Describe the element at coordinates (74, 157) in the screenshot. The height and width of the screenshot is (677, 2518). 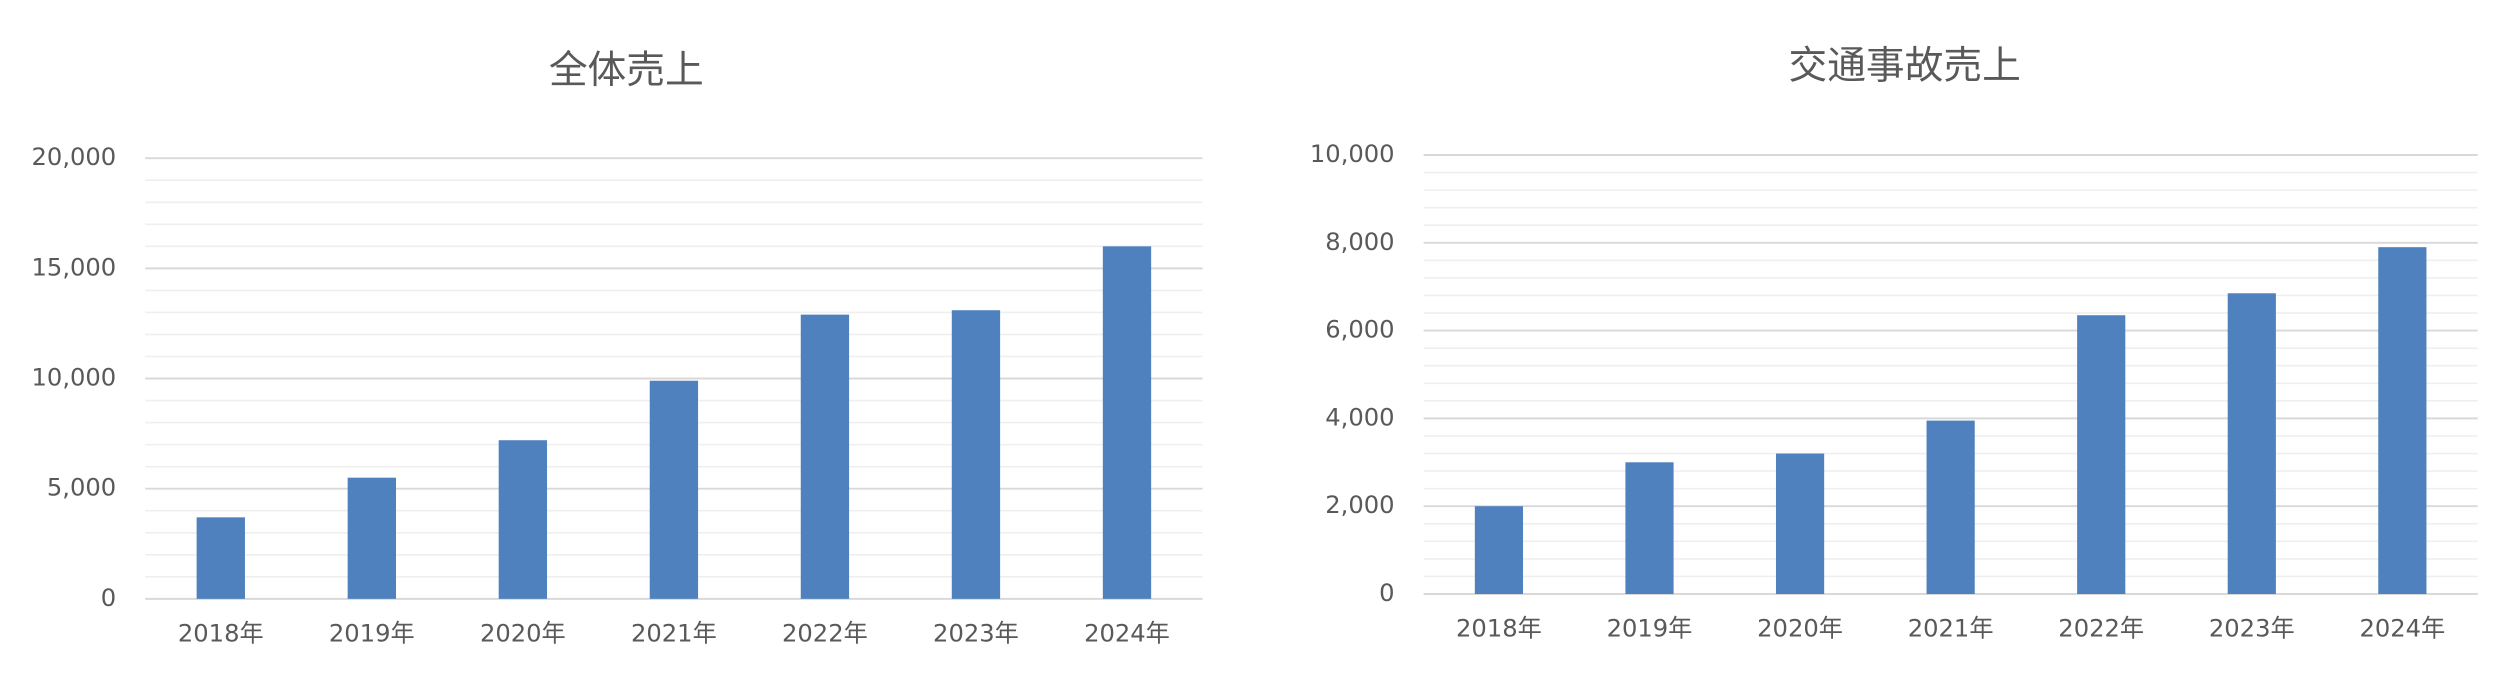
I see `y-tick-label: 20,000` at that location.